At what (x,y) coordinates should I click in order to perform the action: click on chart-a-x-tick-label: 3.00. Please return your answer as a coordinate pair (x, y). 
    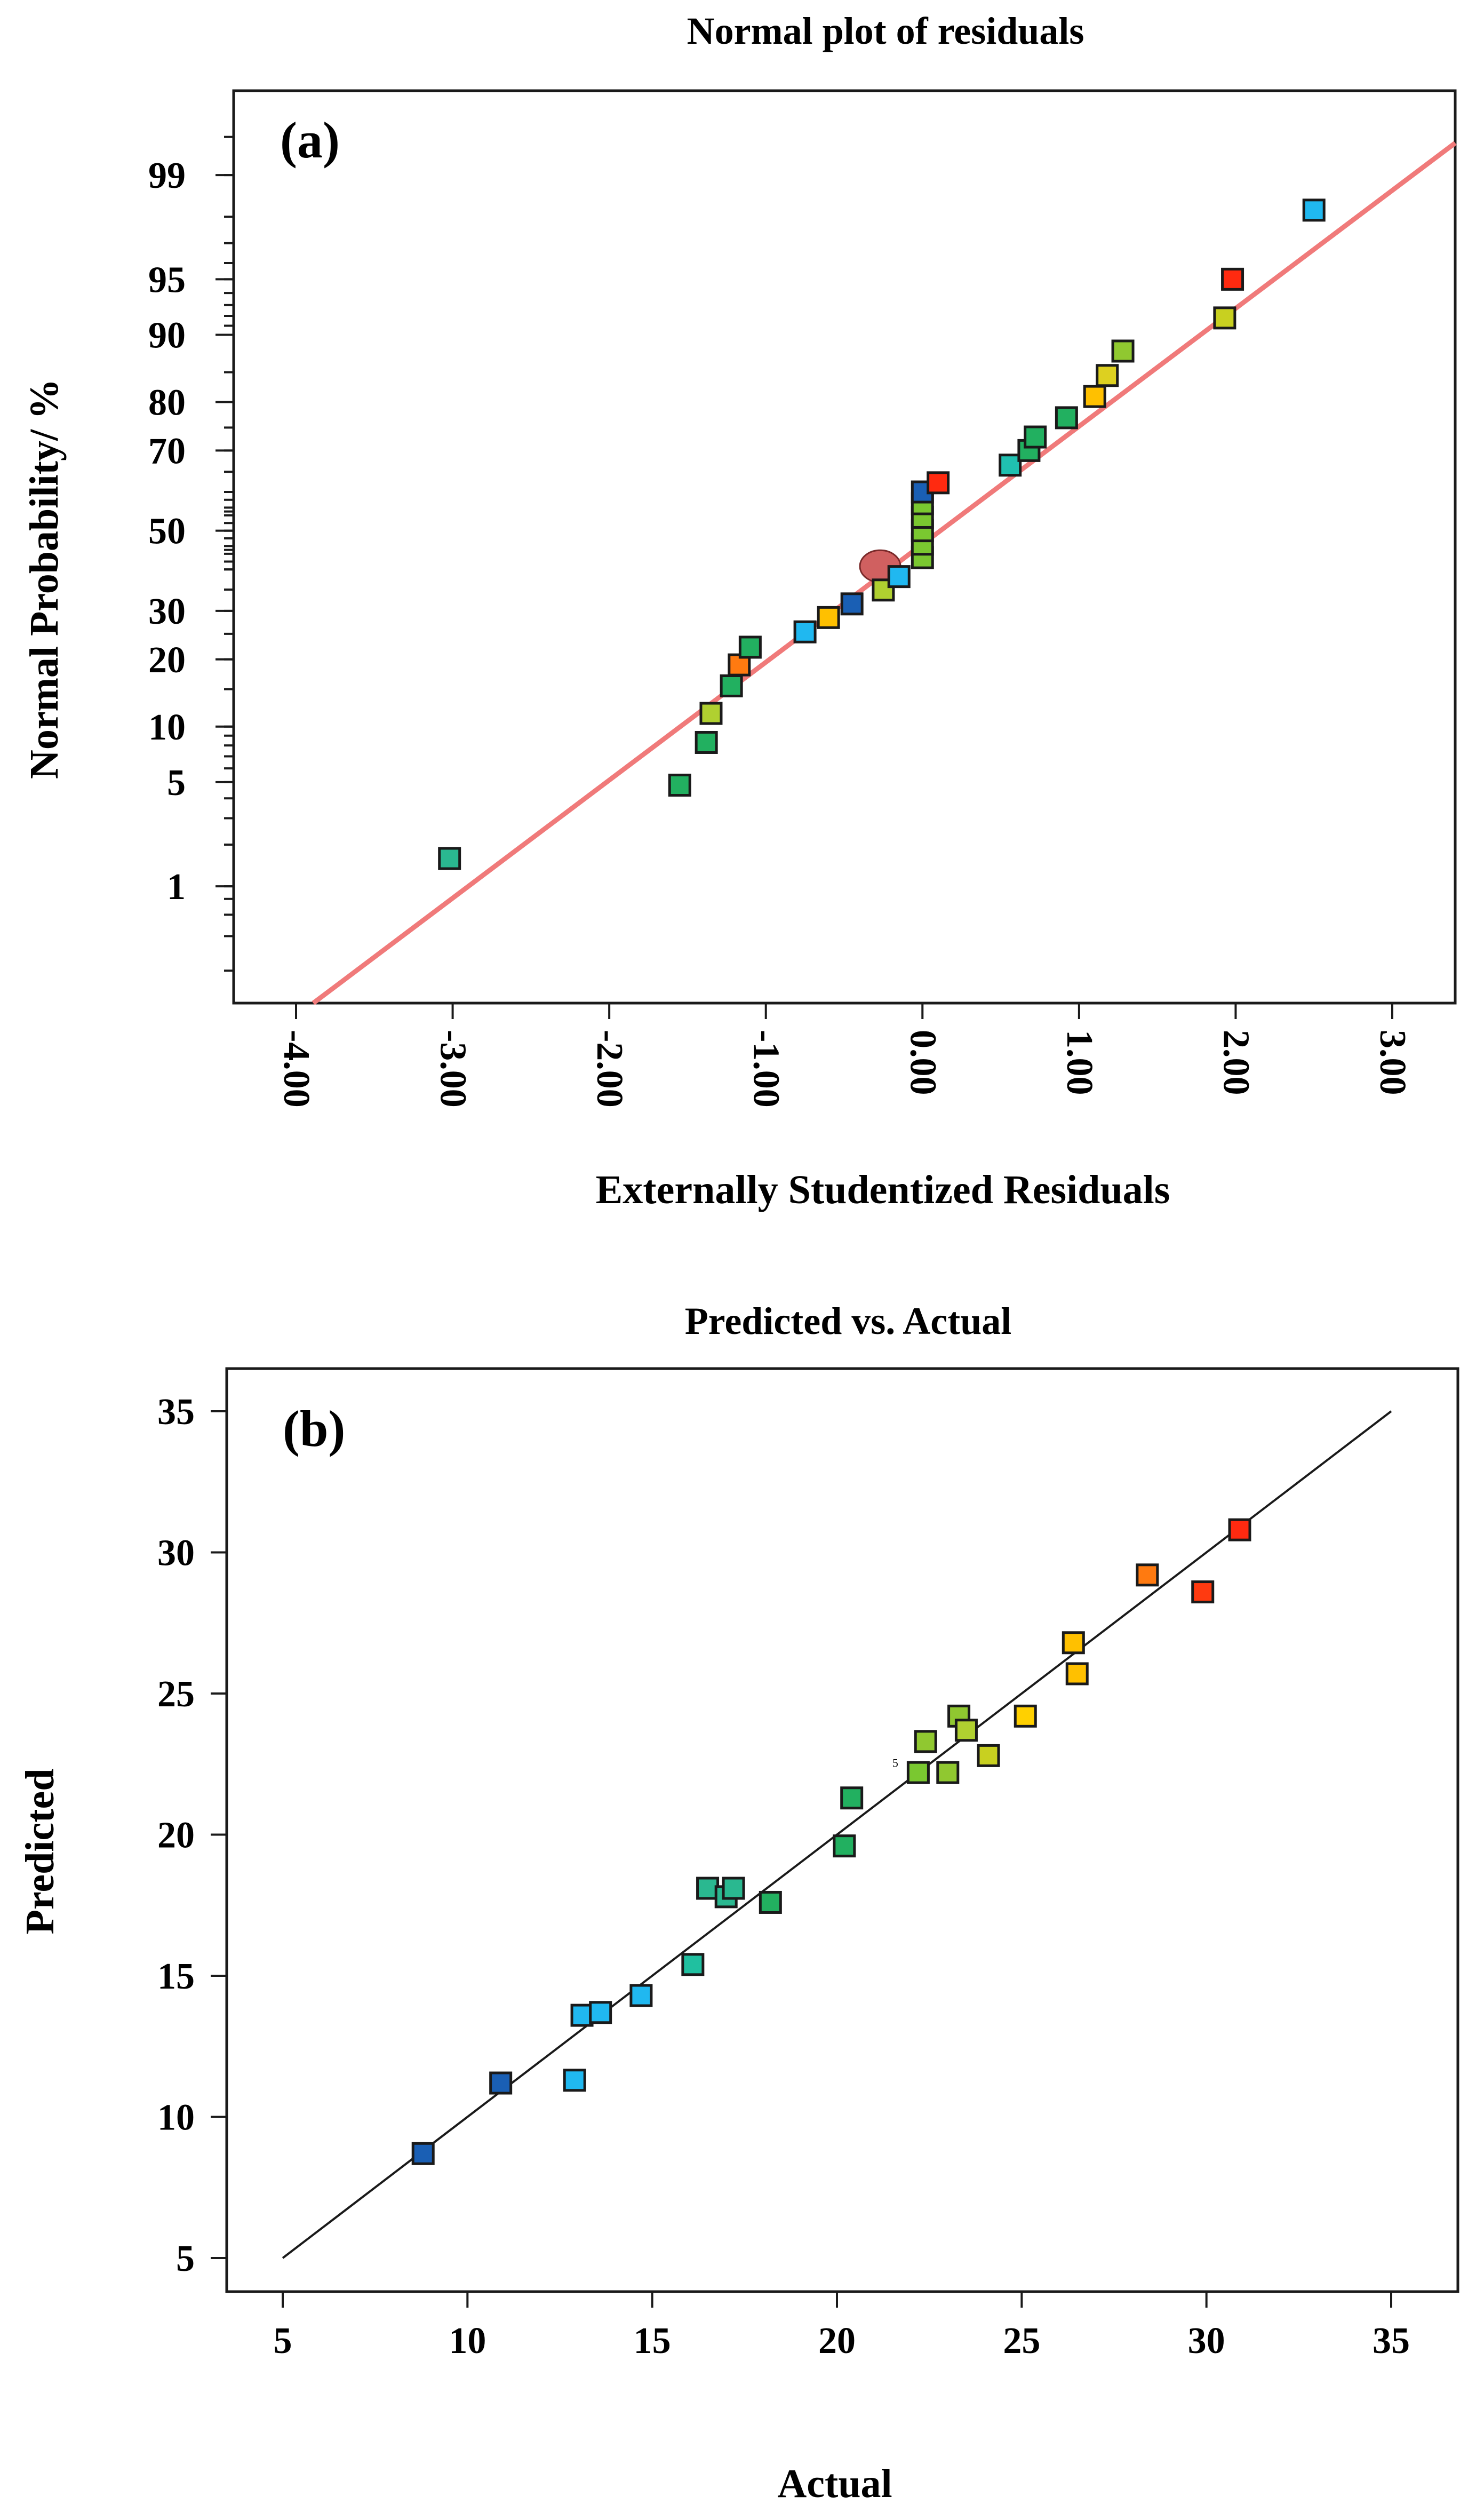
    Looking at the image, I should click on (1392, 1062).